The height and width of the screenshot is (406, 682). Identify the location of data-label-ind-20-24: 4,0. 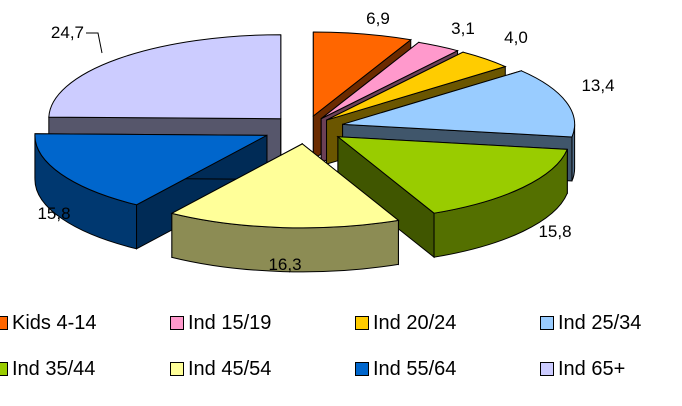
(516, 37).